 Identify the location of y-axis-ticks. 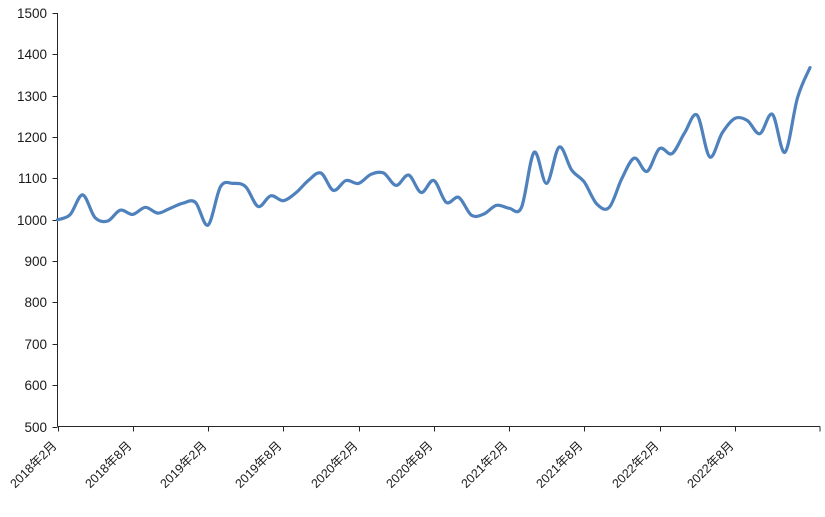
(55, 220).